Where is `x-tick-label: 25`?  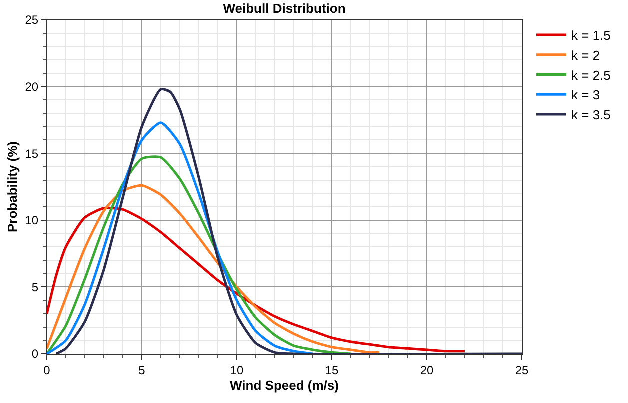 x-tick-label: 25 is located at coordinates (522, 370).